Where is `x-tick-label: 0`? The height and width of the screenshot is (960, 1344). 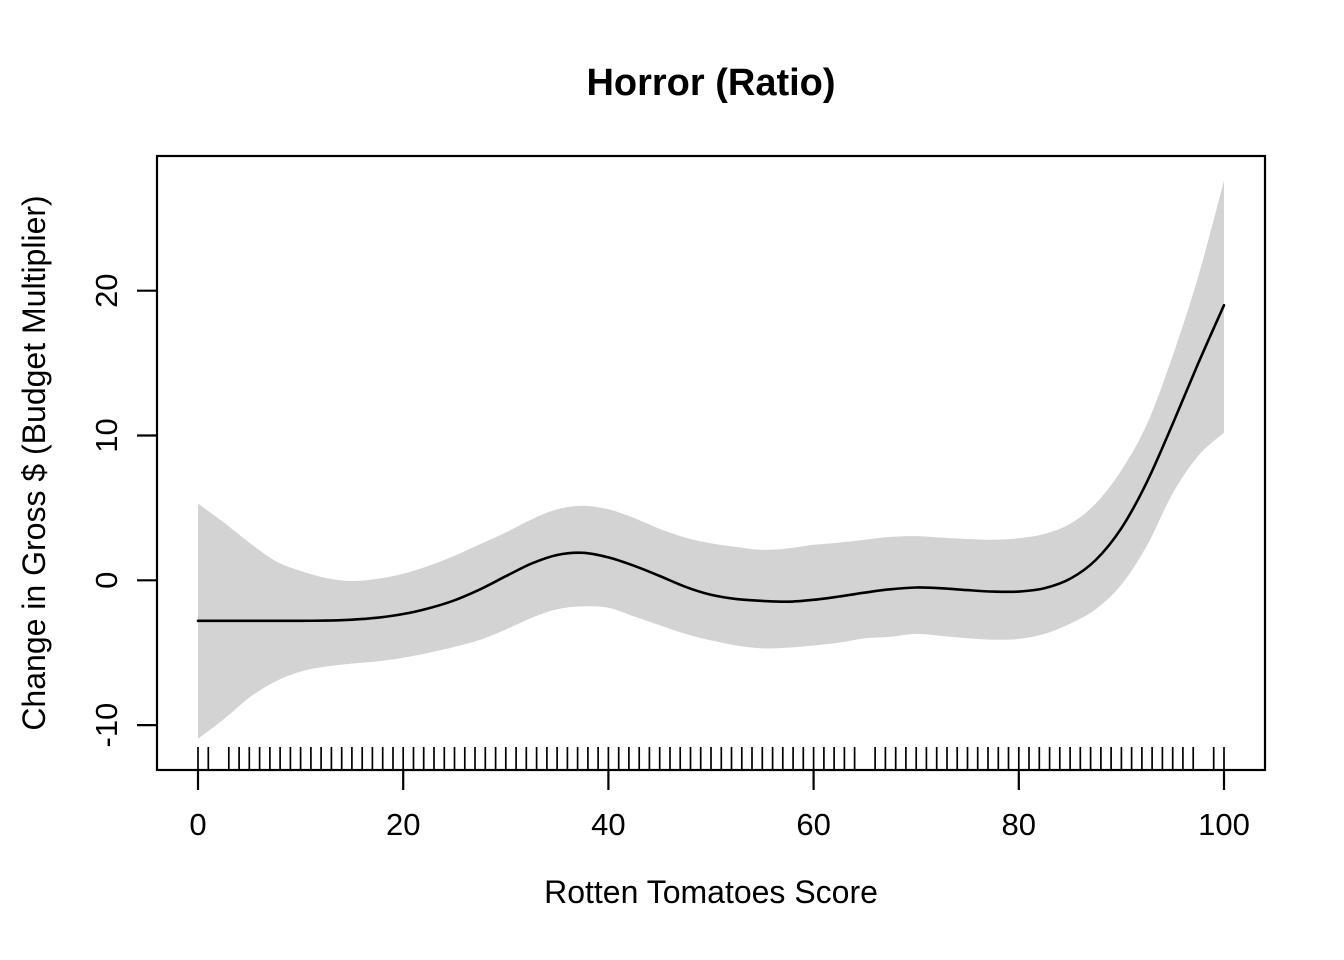
x-tick-label: 0 is located at coordinates (197, 824).